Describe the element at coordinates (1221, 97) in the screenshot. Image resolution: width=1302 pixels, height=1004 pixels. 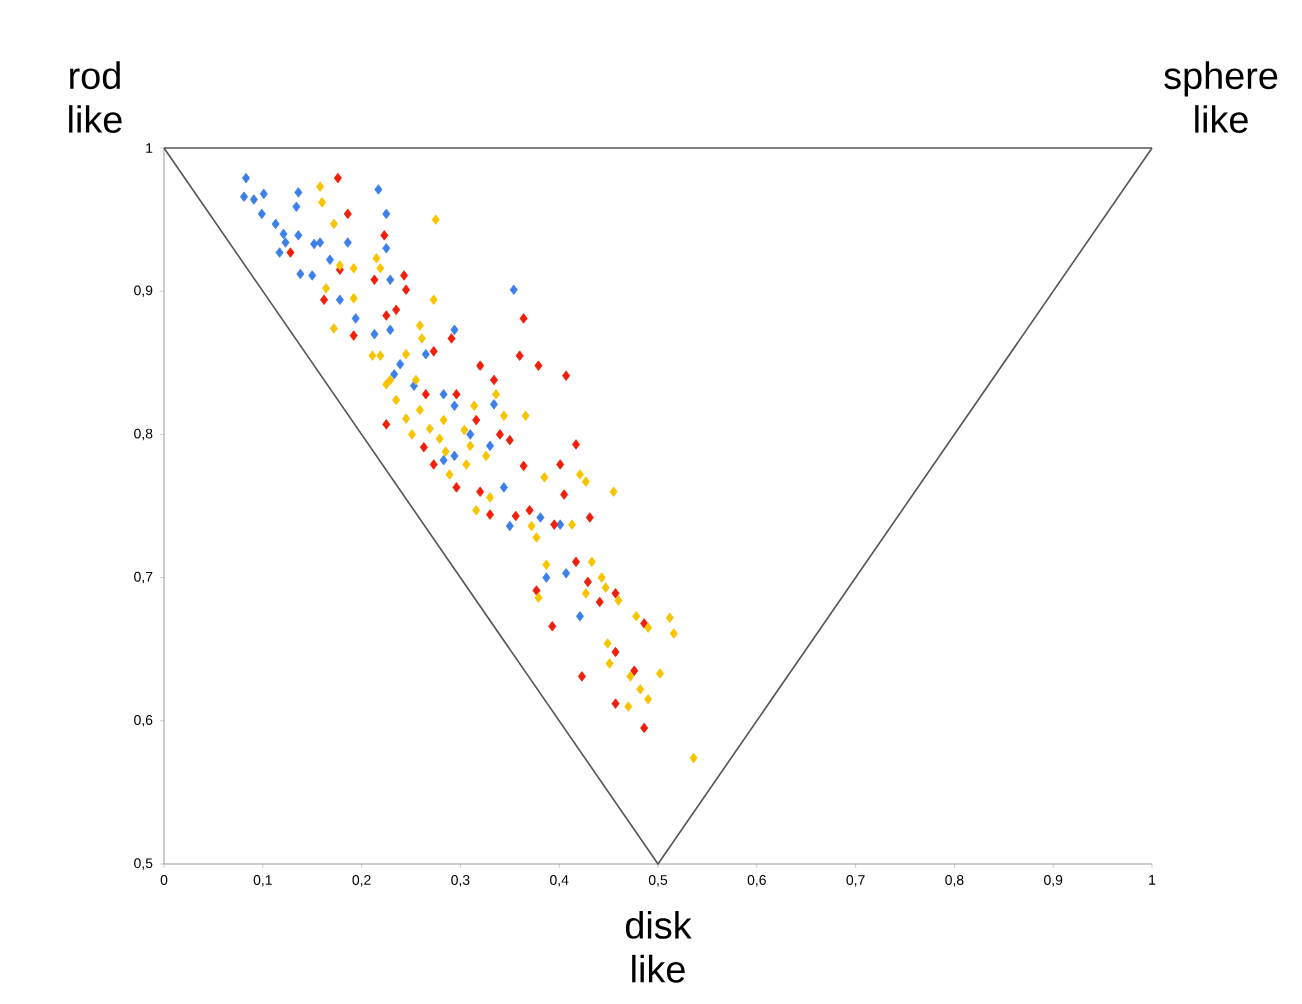
I see `annotation: sphere like` at that location.